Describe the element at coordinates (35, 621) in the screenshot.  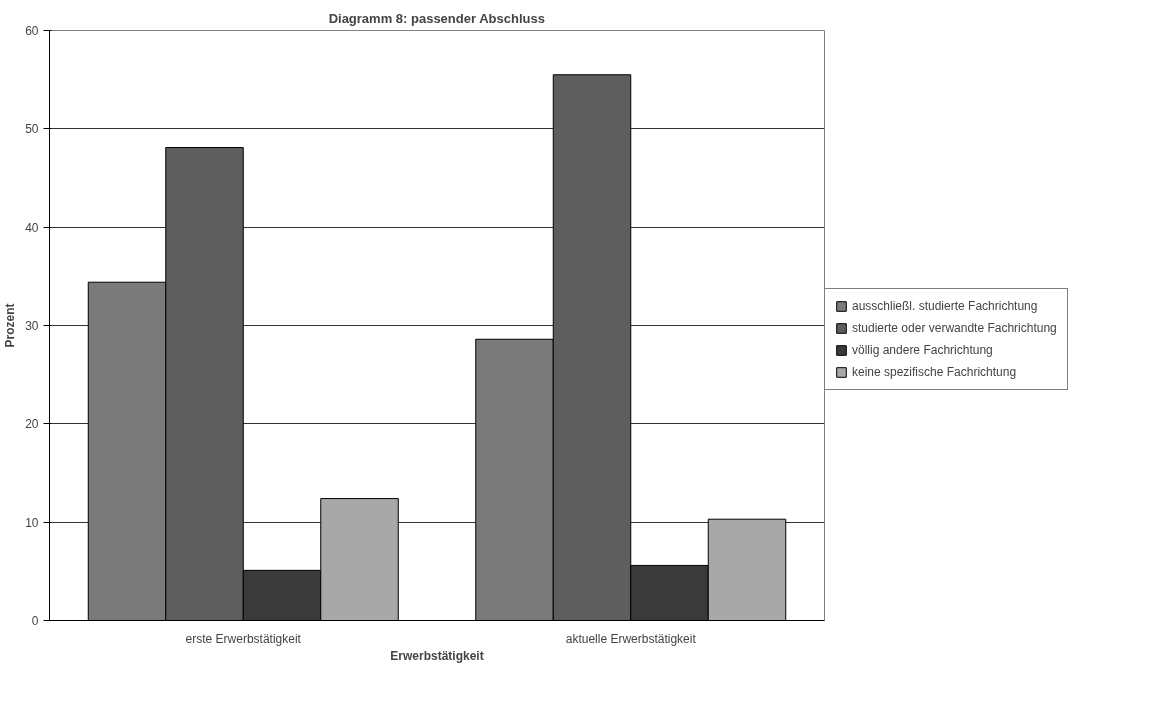
I see `y-tick-label: 0` at that location.